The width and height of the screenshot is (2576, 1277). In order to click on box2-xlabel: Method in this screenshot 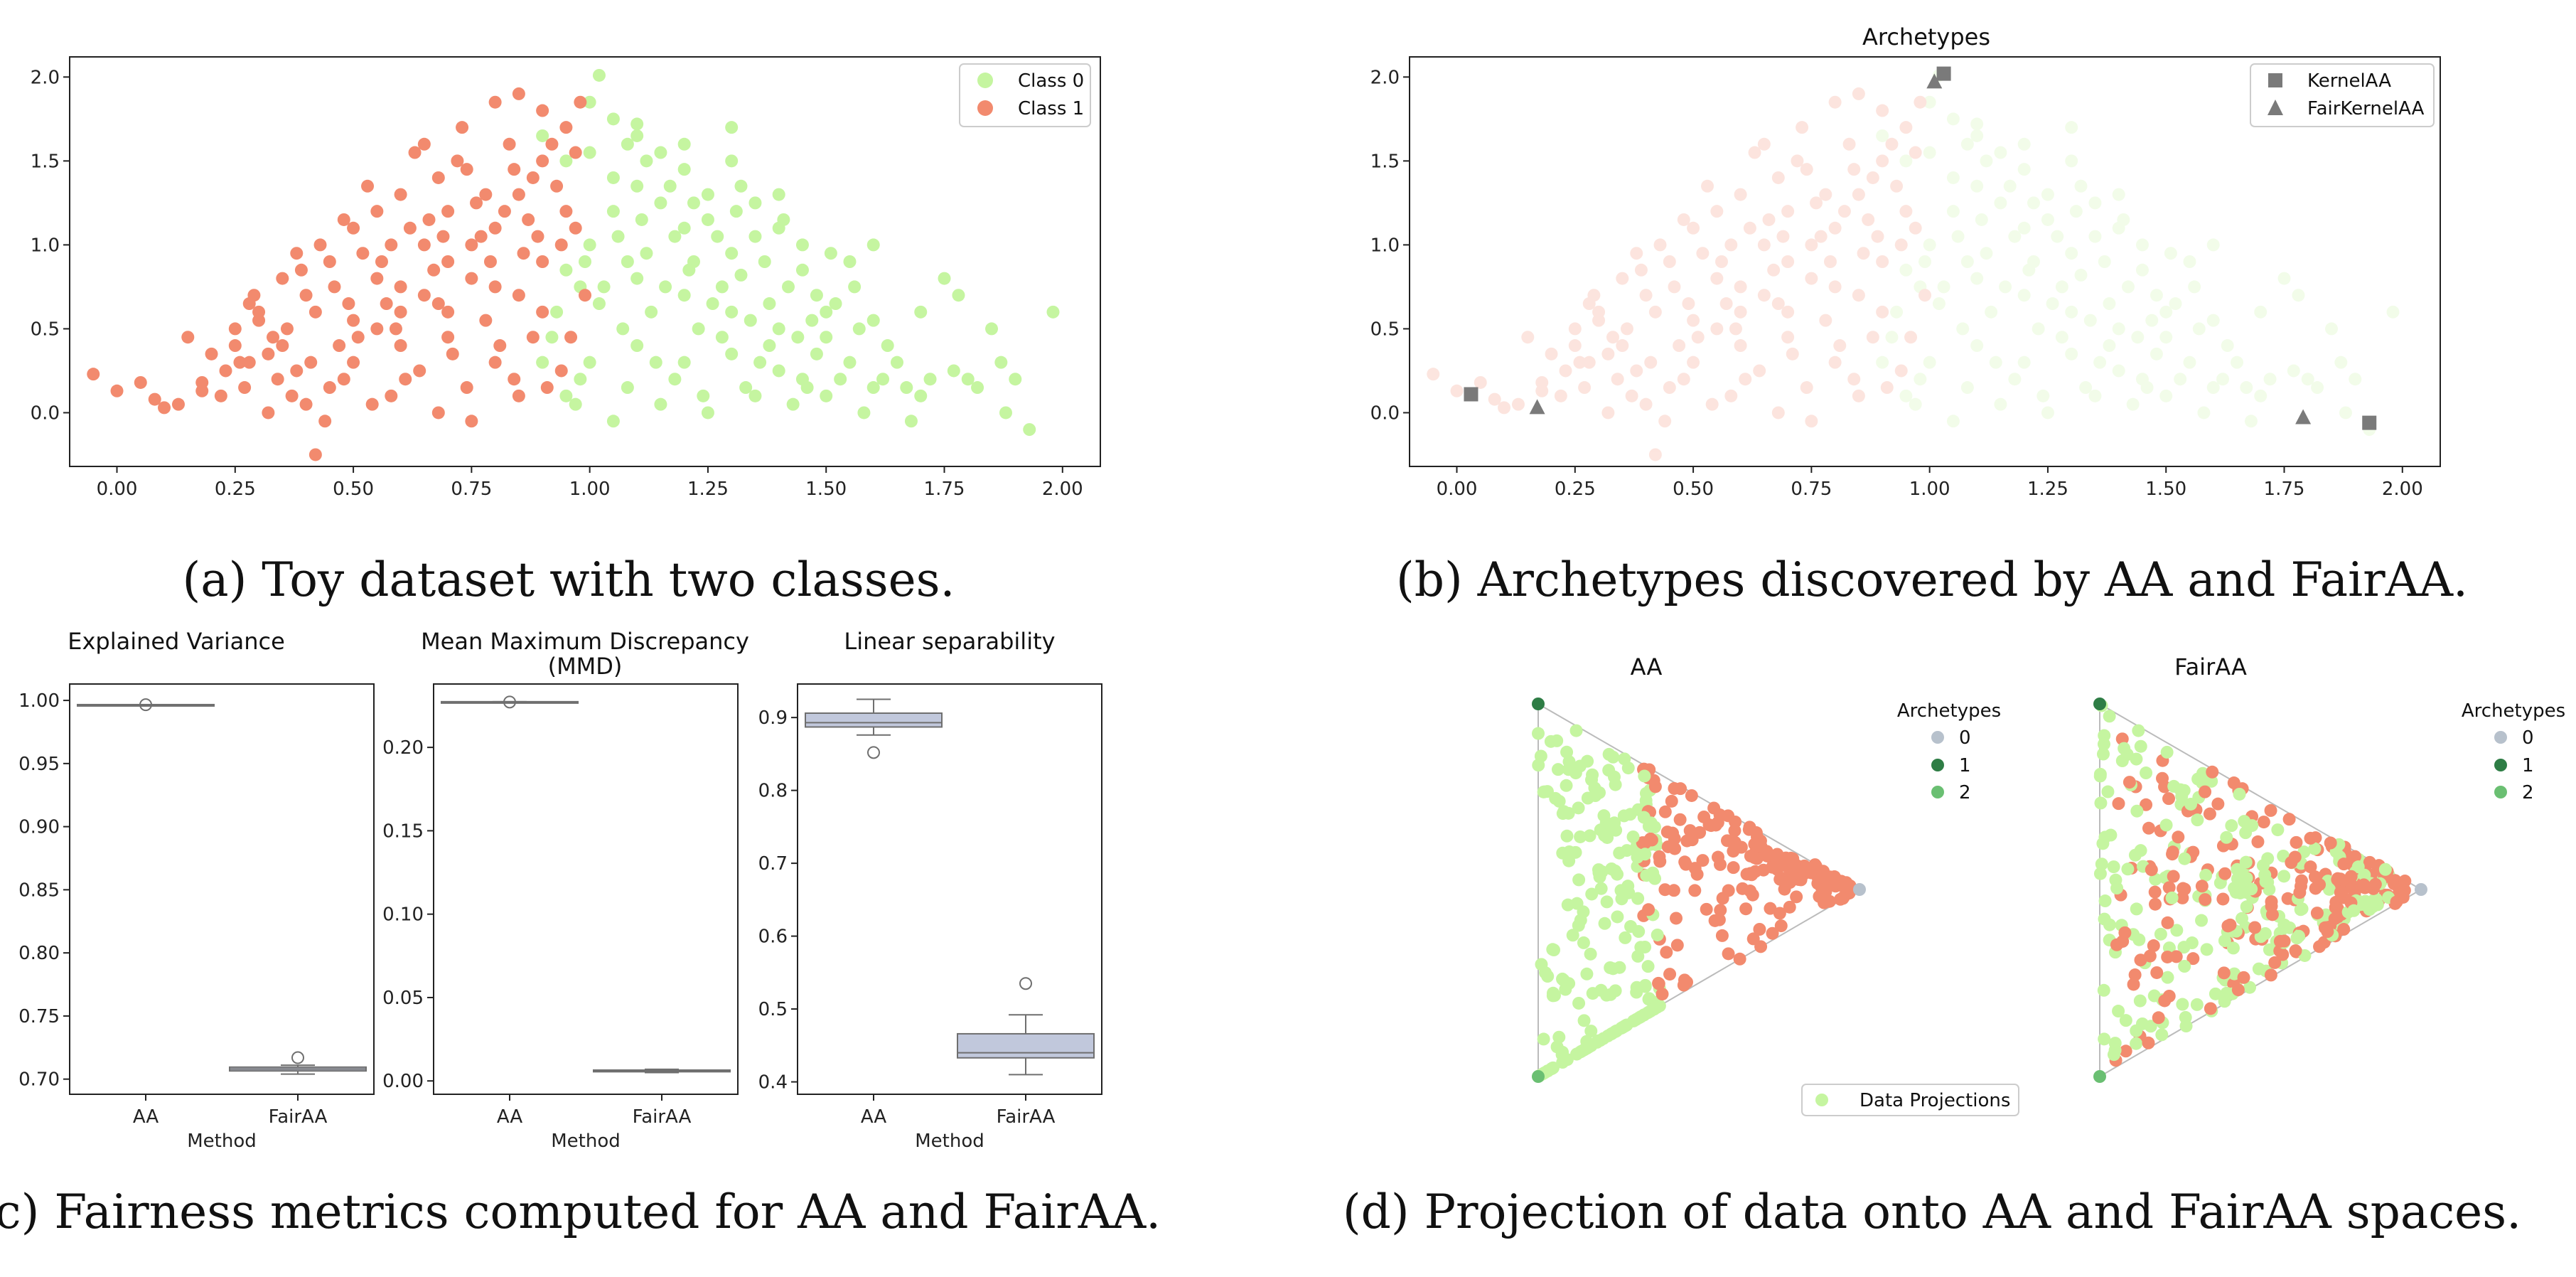, I will do `click(586, 1141)`.